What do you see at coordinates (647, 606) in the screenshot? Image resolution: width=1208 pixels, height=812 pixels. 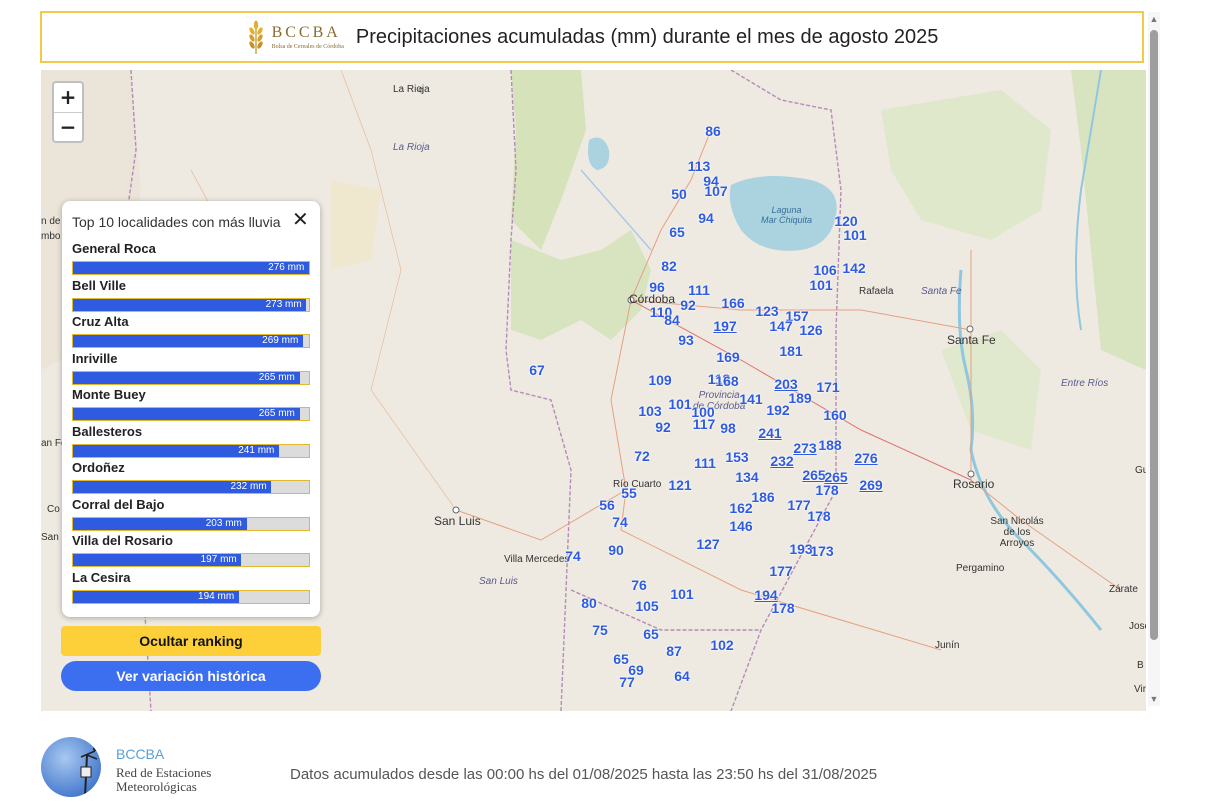 I see `station-value: 105` at bounding box center [647, 606].